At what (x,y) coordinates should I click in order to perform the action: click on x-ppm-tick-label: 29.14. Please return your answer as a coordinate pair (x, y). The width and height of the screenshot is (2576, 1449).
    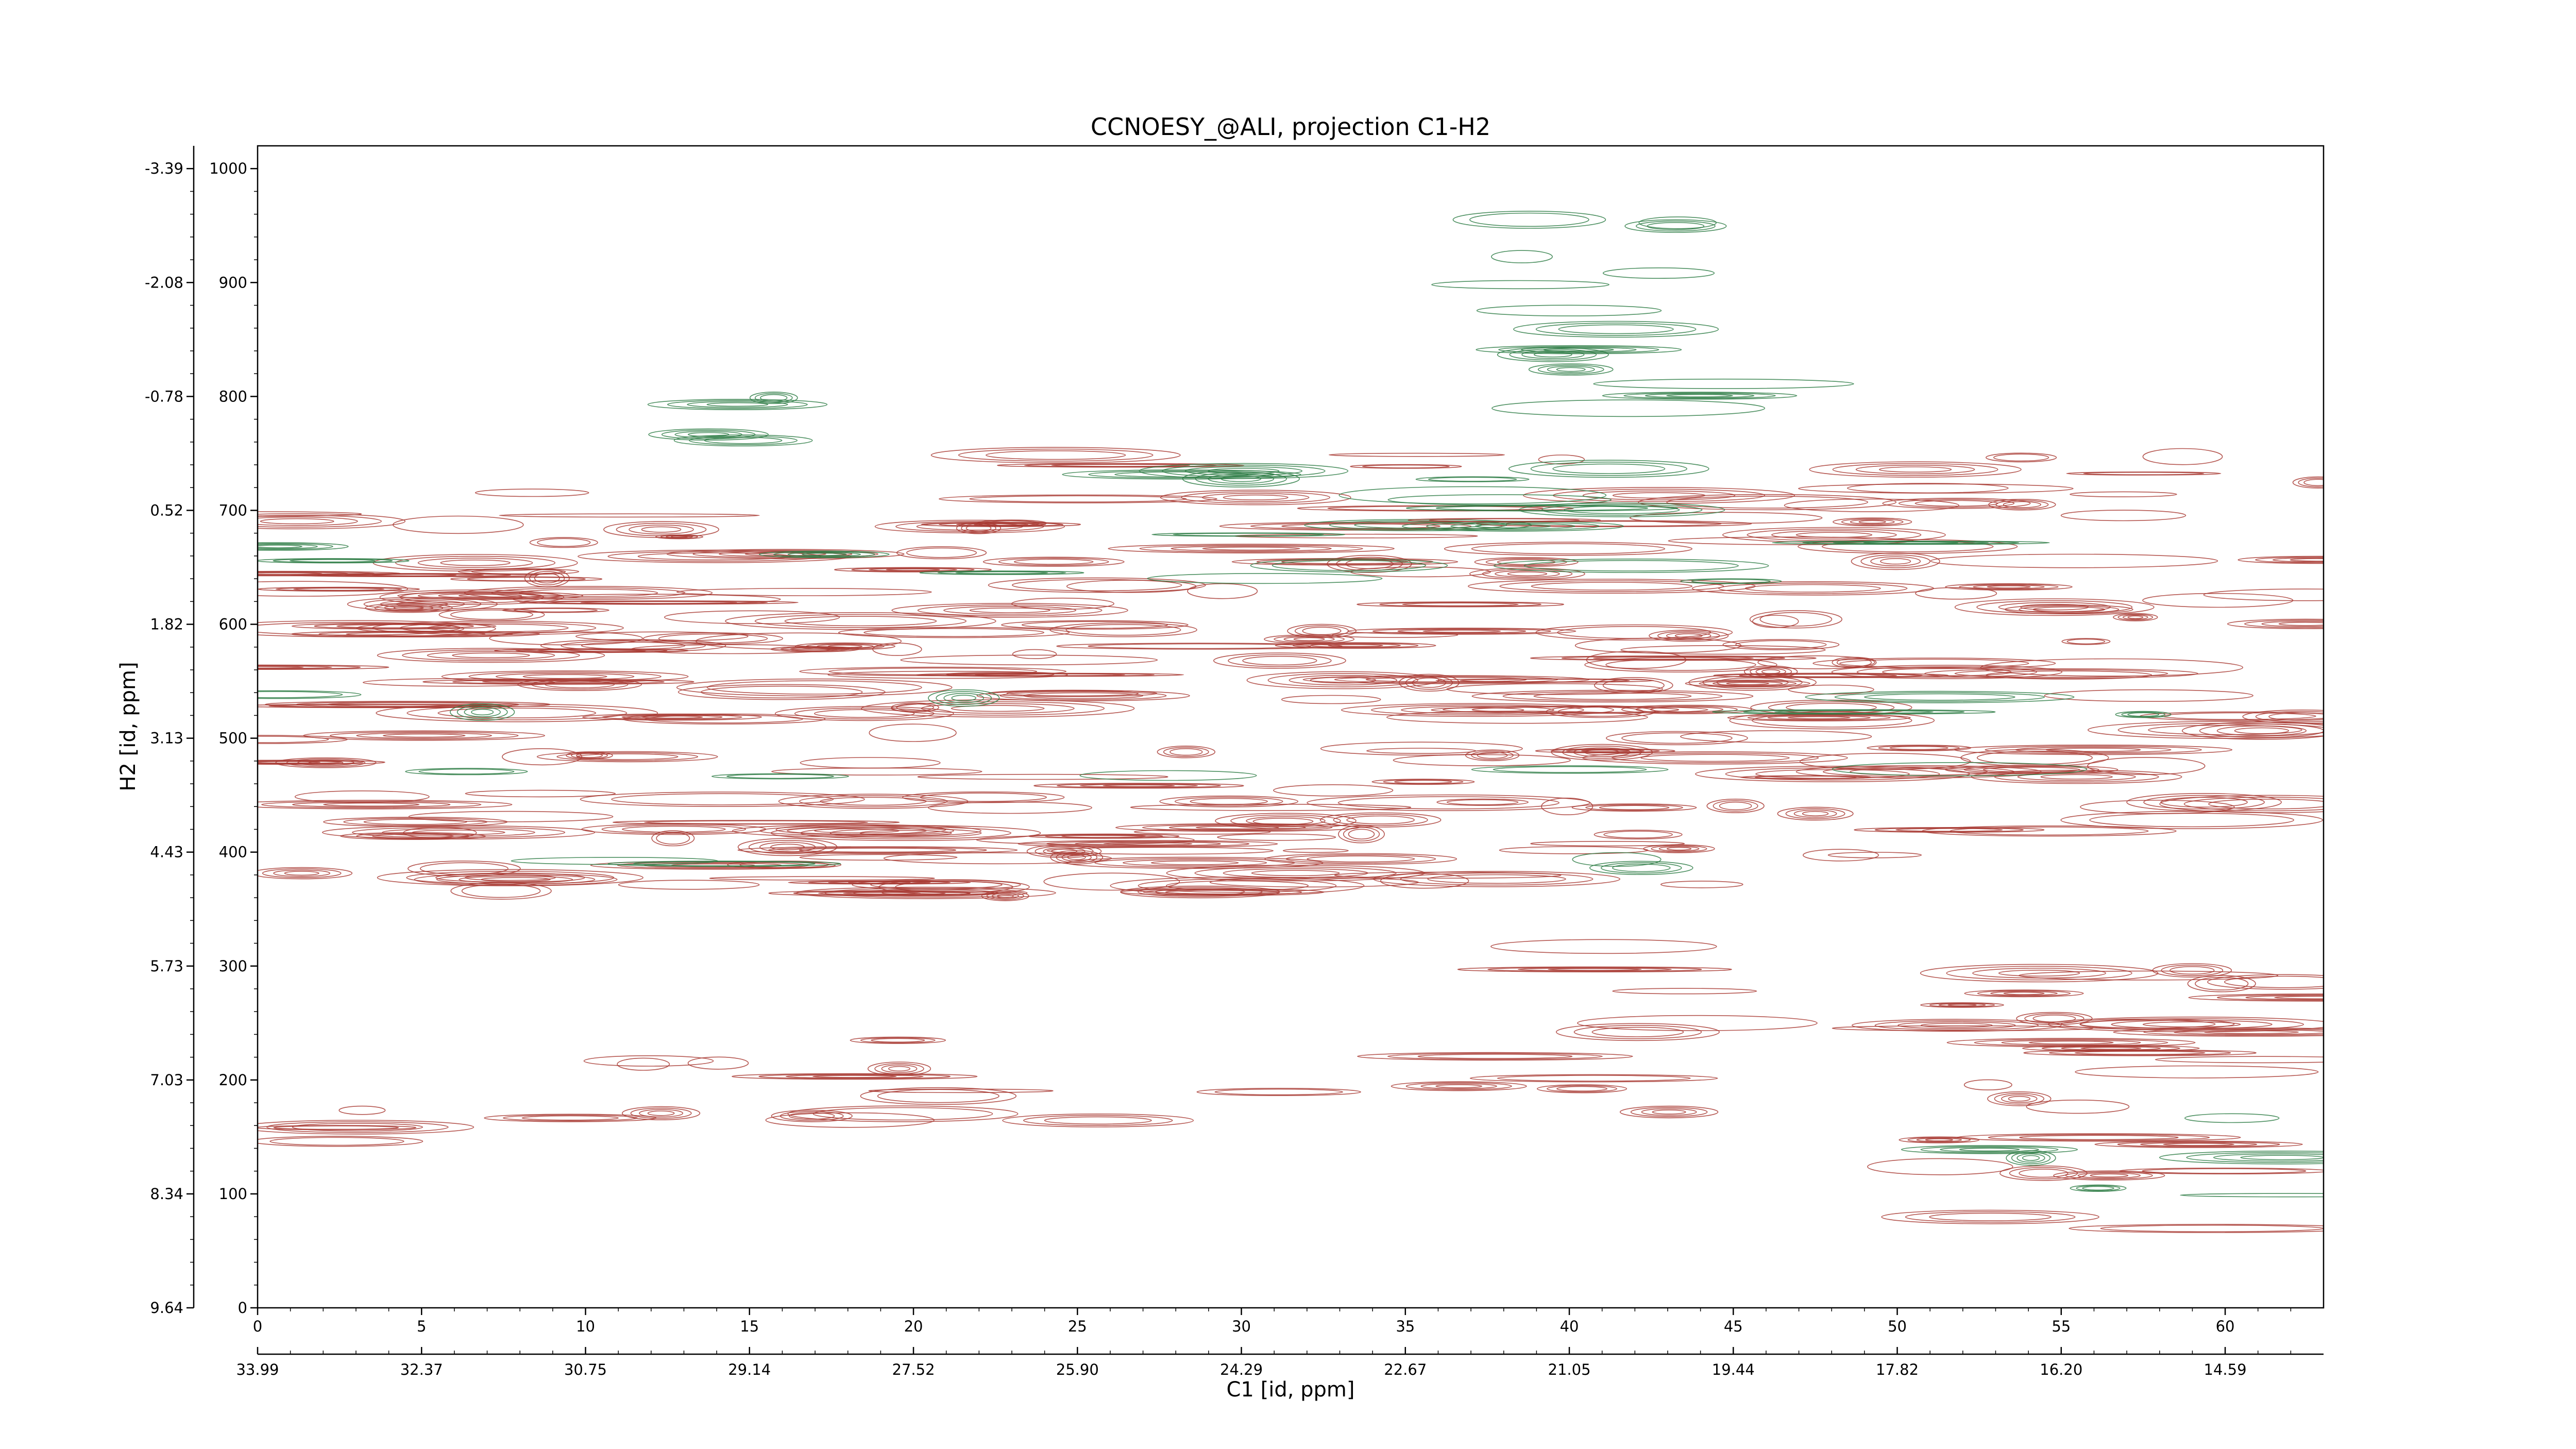
    Looking at the image, I should click on (749, 1369).